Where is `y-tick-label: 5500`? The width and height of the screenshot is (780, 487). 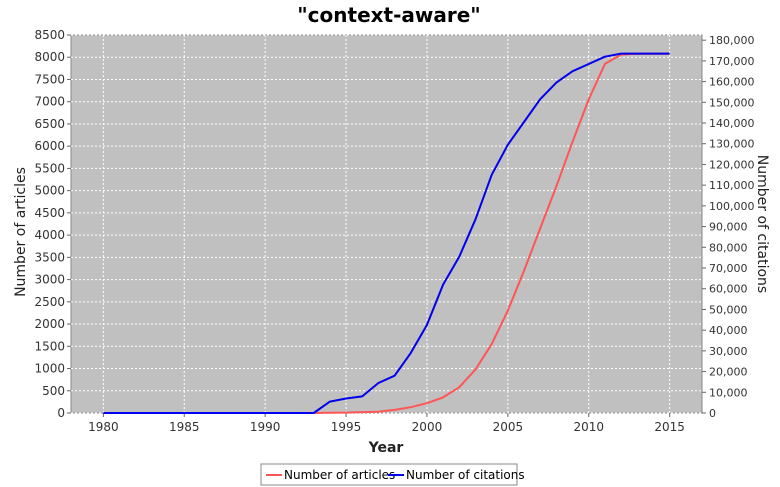
y-tick-label: 5500 is located at coordinates (49, 168).